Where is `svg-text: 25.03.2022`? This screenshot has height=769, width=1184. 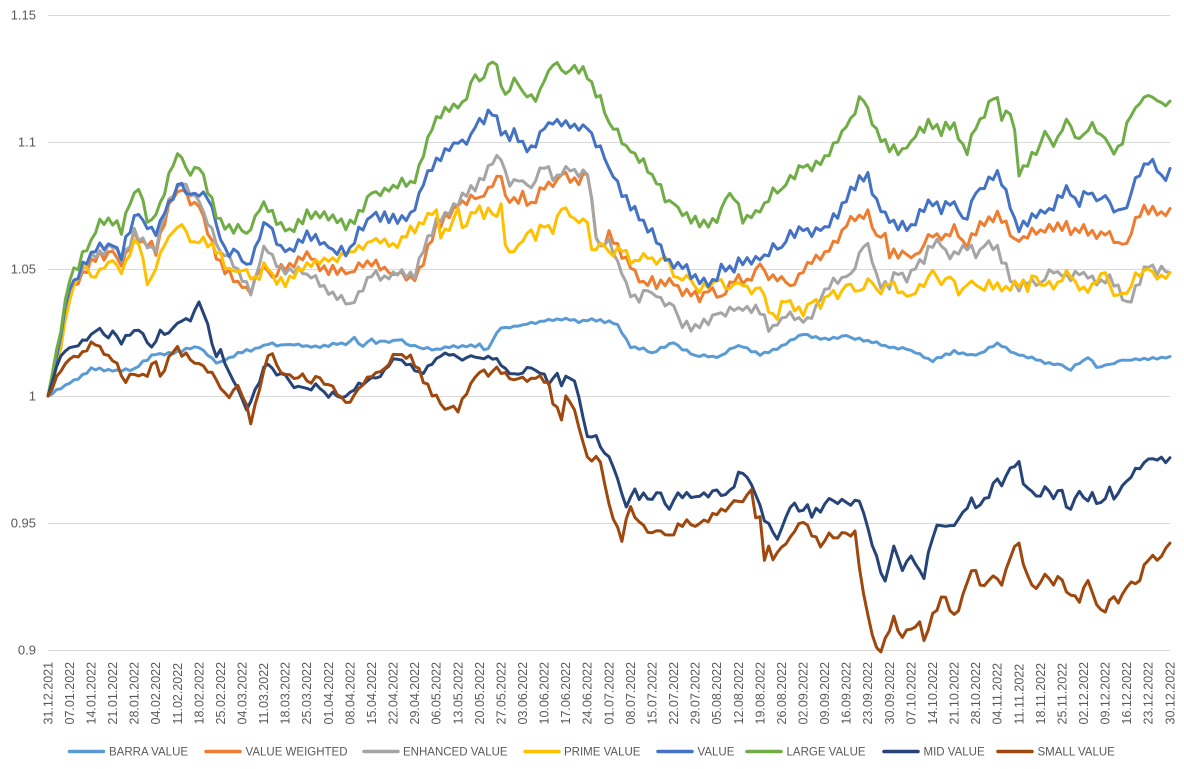
svg-text: 25.03.2022 is located at coordinates (307, 693).